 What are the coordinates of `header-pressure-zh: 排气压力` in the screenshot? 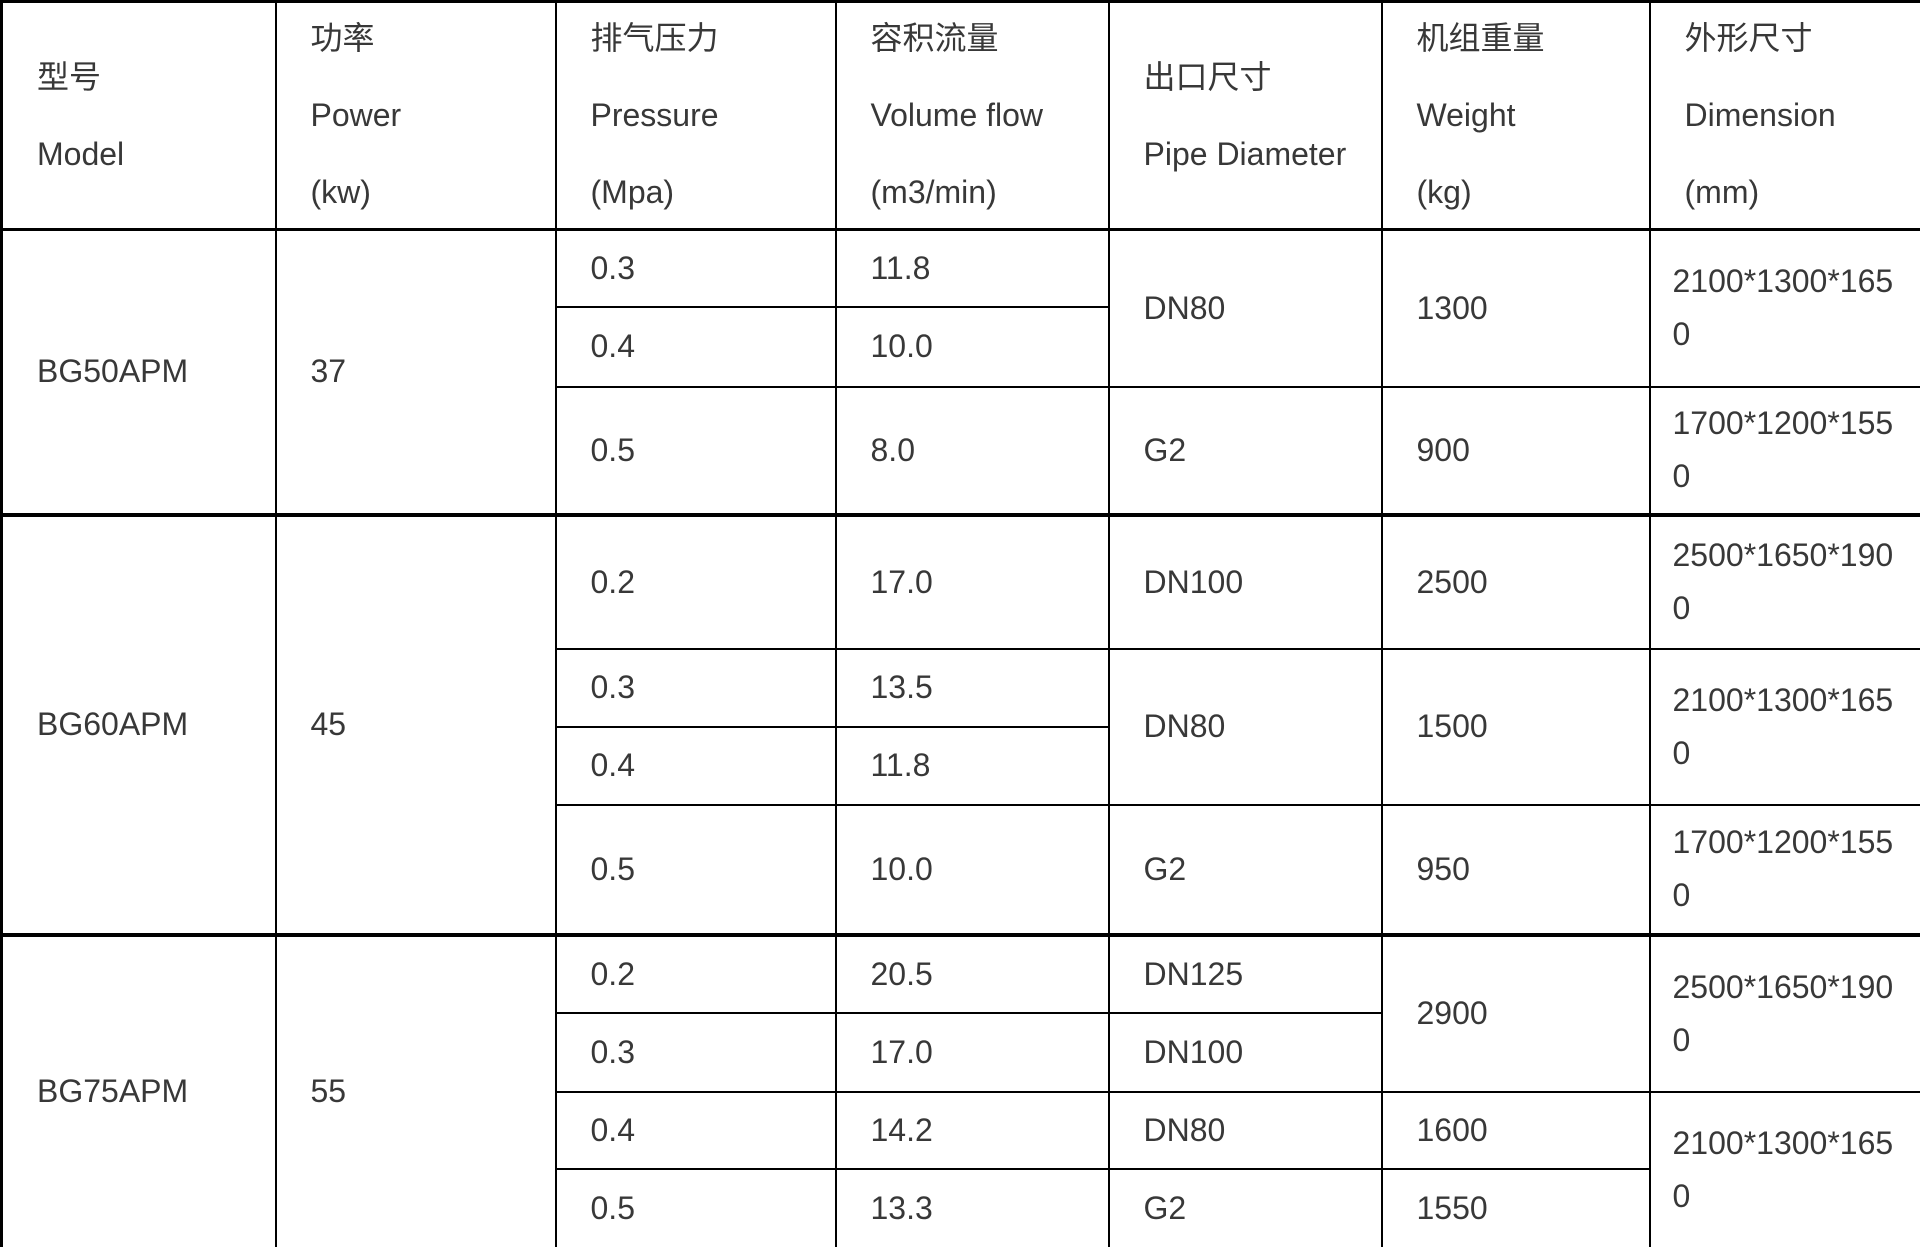 It's located at (654, 38).